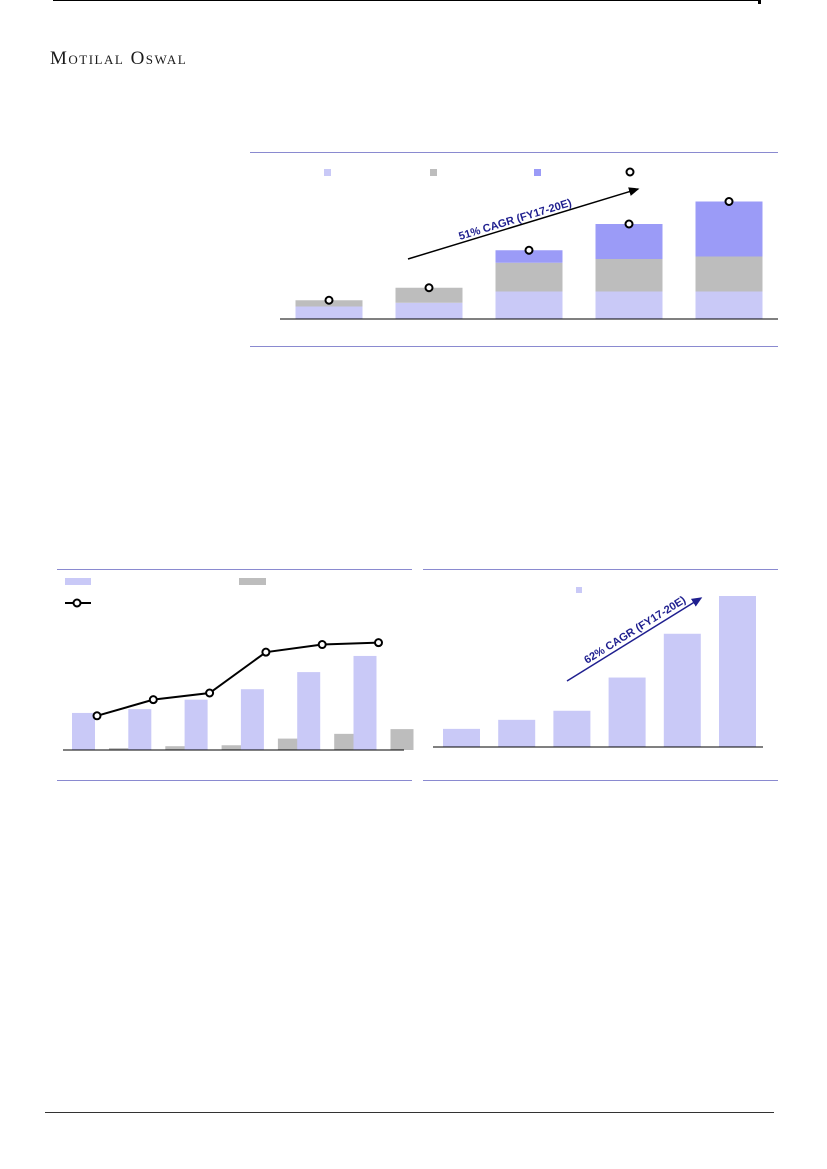  What do you see at coordinates (600, 780) in the screenshot?
I see `chart-3-bottom-rule` at bounding box center [600, 780].